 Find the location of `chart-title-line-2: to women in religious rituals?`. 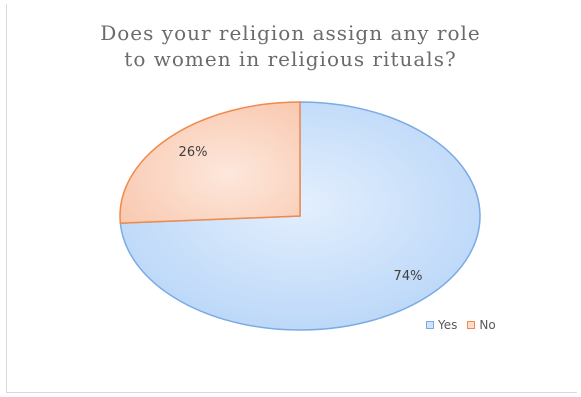

chart-title-line-2: to women in religious rituals? is located at coordinates (290, 59).